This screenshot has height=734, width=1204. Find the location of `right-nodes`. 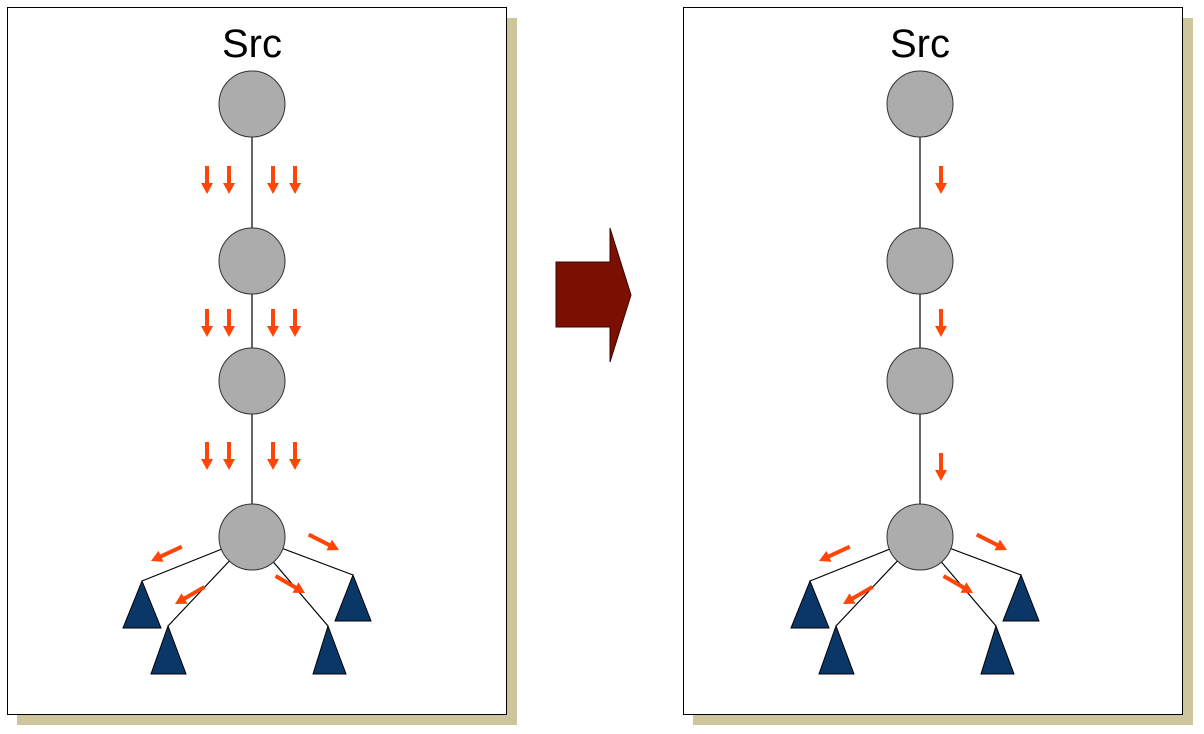

right-nodes is located at coordinates (920, 320).